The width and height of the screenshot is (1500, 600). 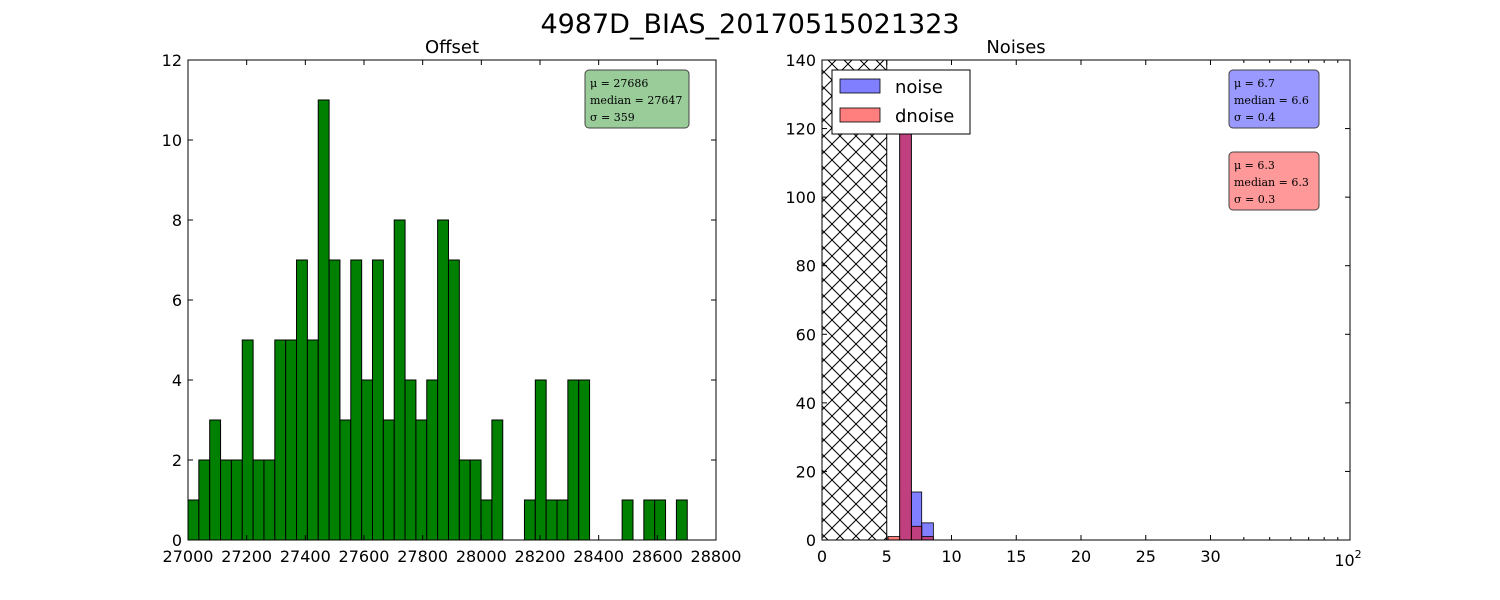 What do you see at coordinates (657, 556) in the screenshot?
I see `offset-xtick-label-8: 28600` at bounding box center [657, 556].